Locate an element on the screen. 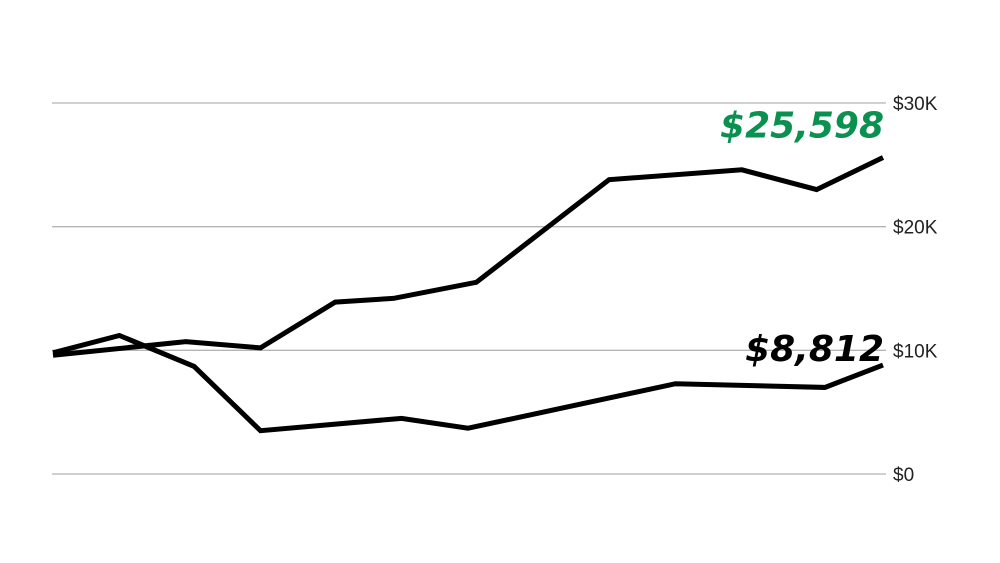 The image size is (1000, 563). y-axis-ticks: $0 $10K $20K $30K is located at coordinates (915, 290).